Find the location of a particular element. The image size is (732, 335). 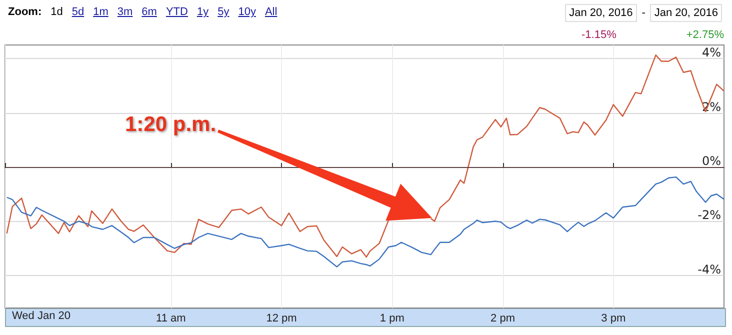

y-tick-label: 0% is located at coordinates (711, 161).